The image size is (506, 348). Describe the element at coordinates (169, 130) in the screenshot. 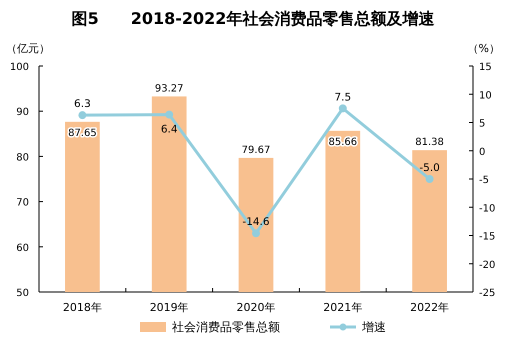

I see `data-label: 6.4` at that location.